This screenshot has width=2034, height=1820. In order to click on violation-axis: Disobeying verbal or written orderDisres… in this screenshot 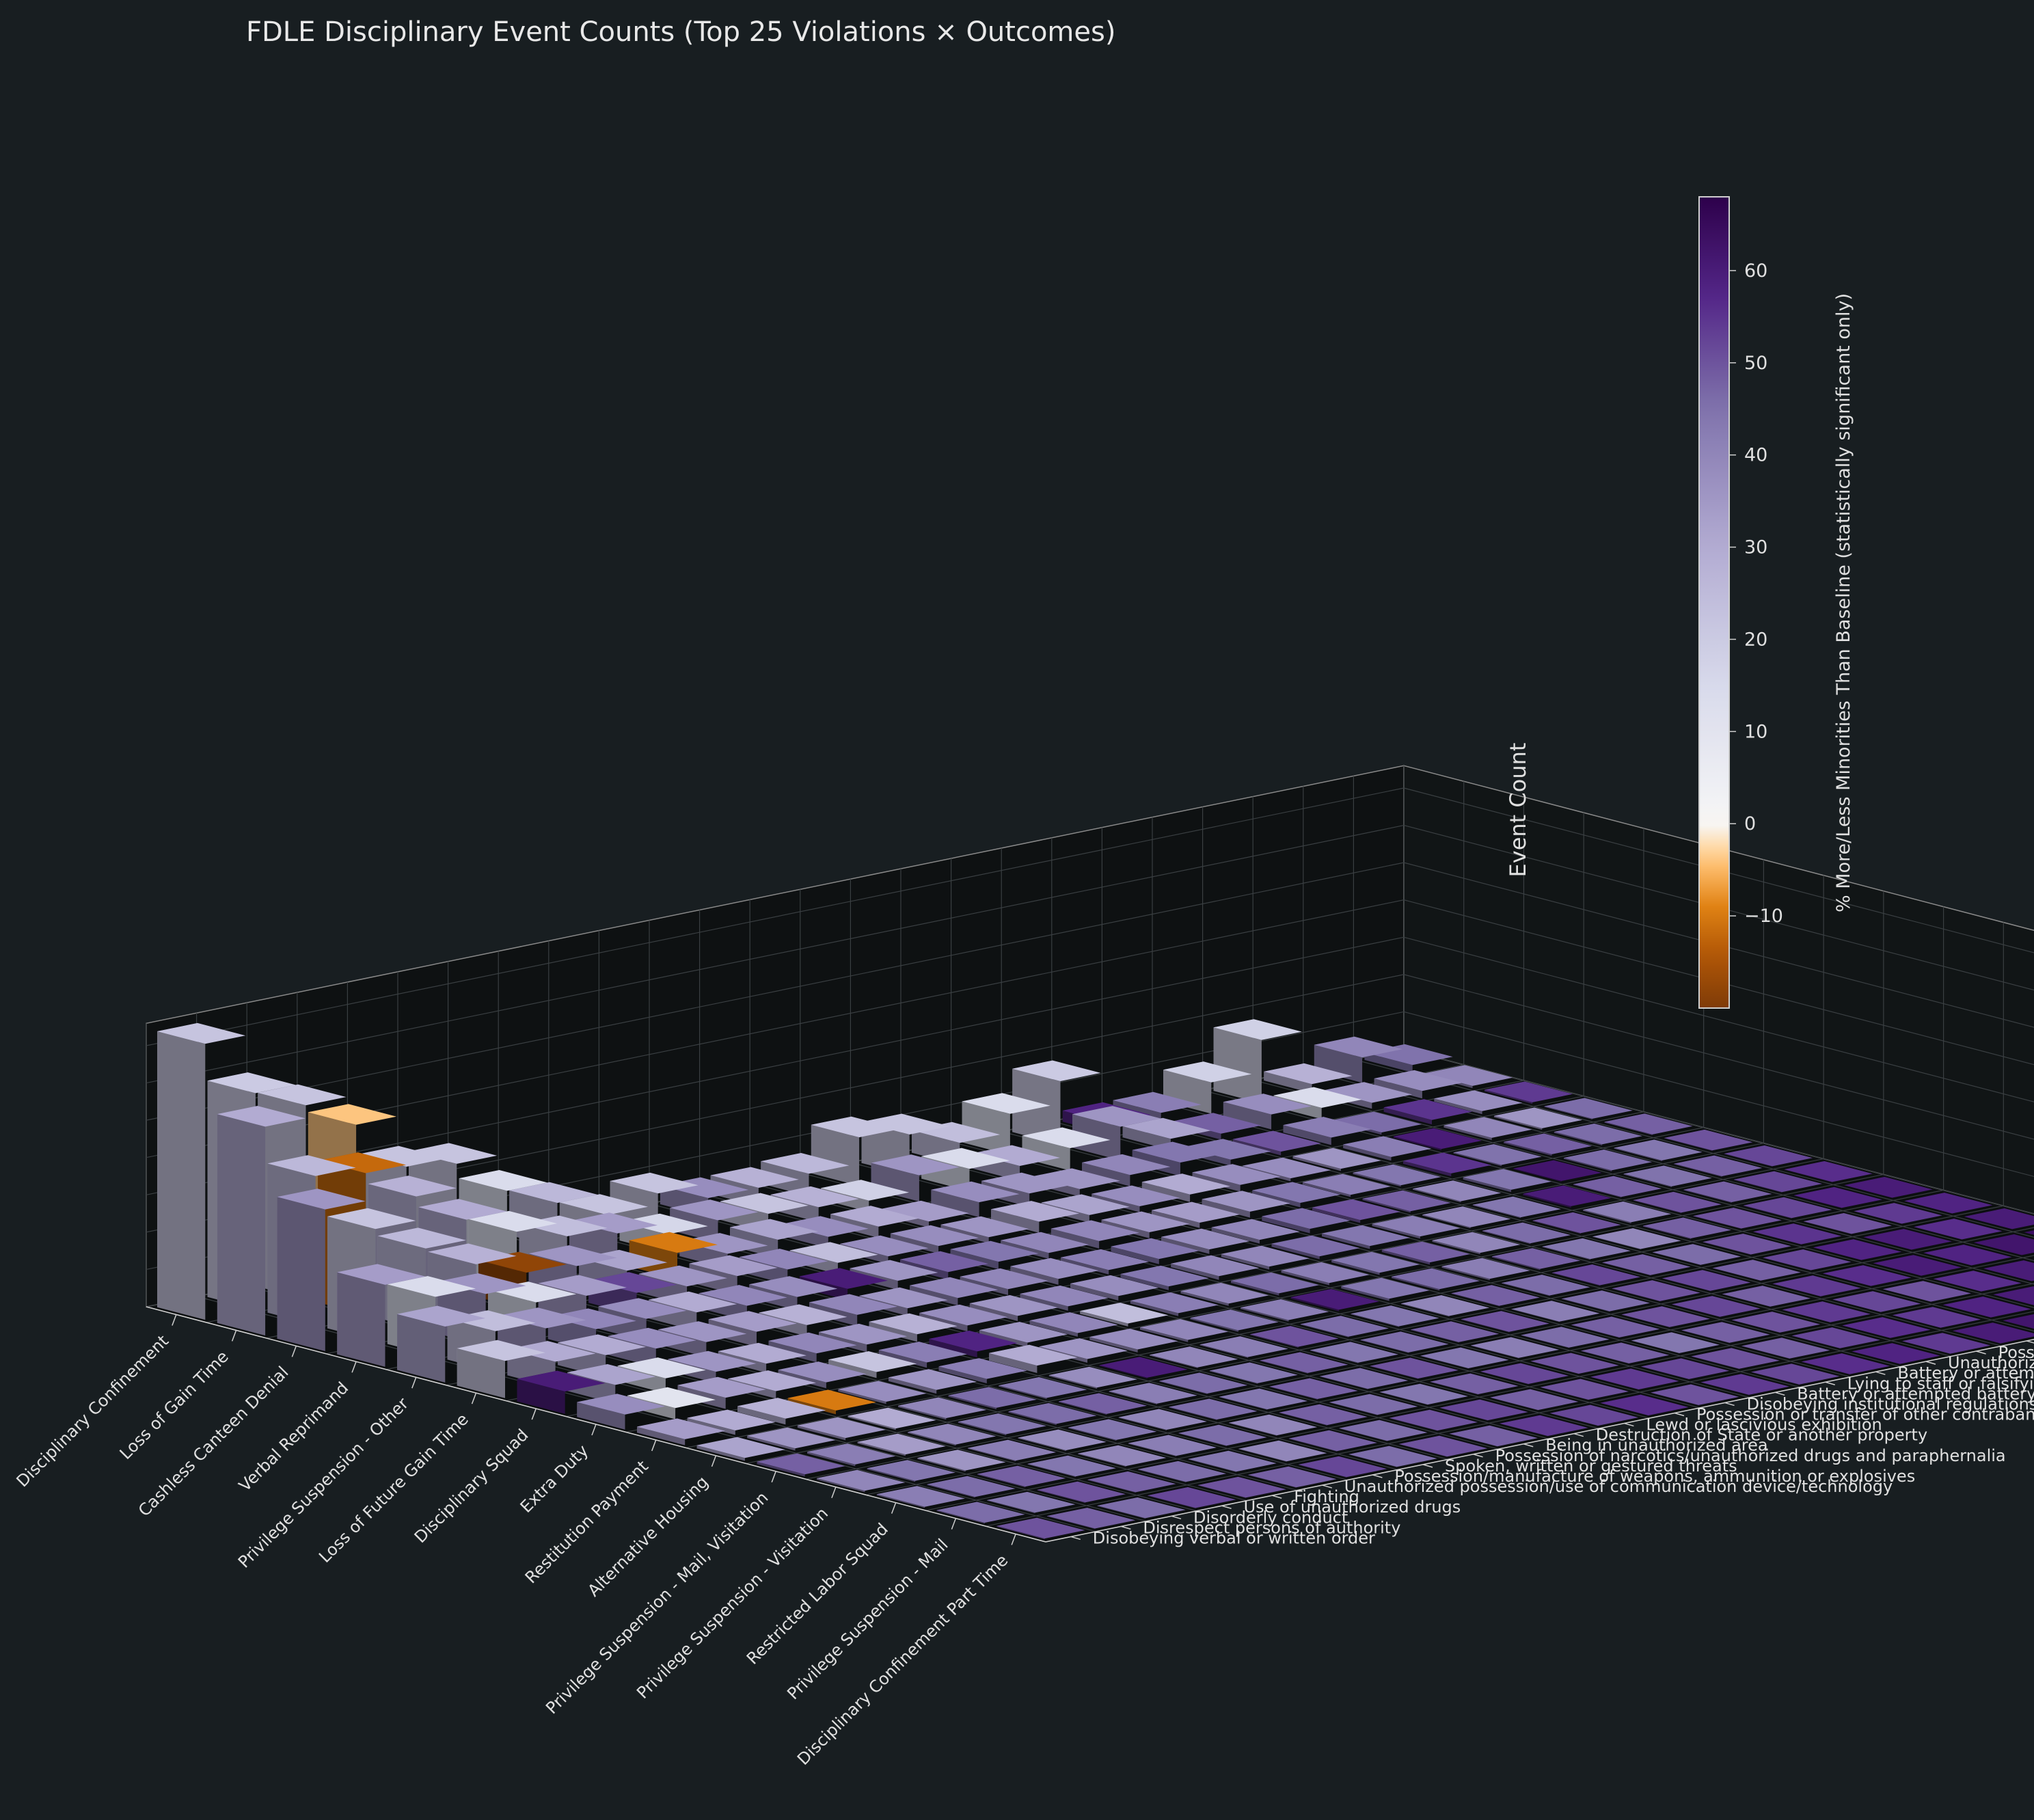, I will do `click(1539, 1442)`.